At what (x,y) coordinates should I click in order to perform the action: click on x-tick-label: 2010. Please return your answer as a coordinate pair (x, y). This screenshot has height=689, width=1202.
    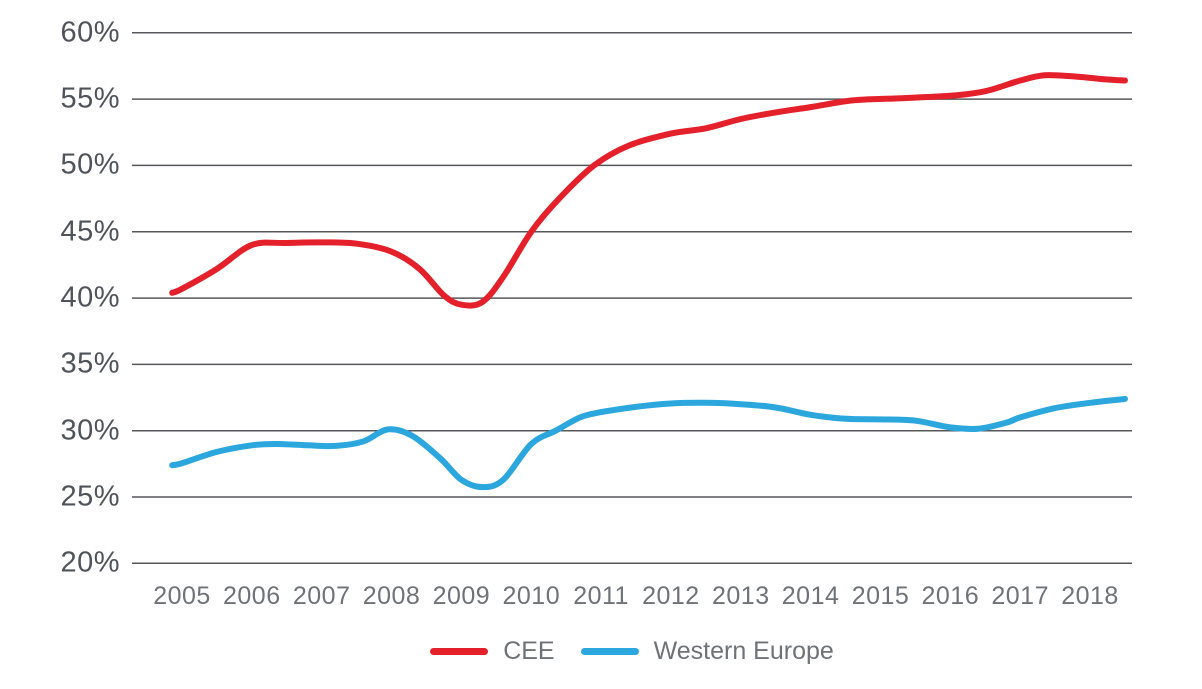
    Looking at the image, I should click on (531, 596).